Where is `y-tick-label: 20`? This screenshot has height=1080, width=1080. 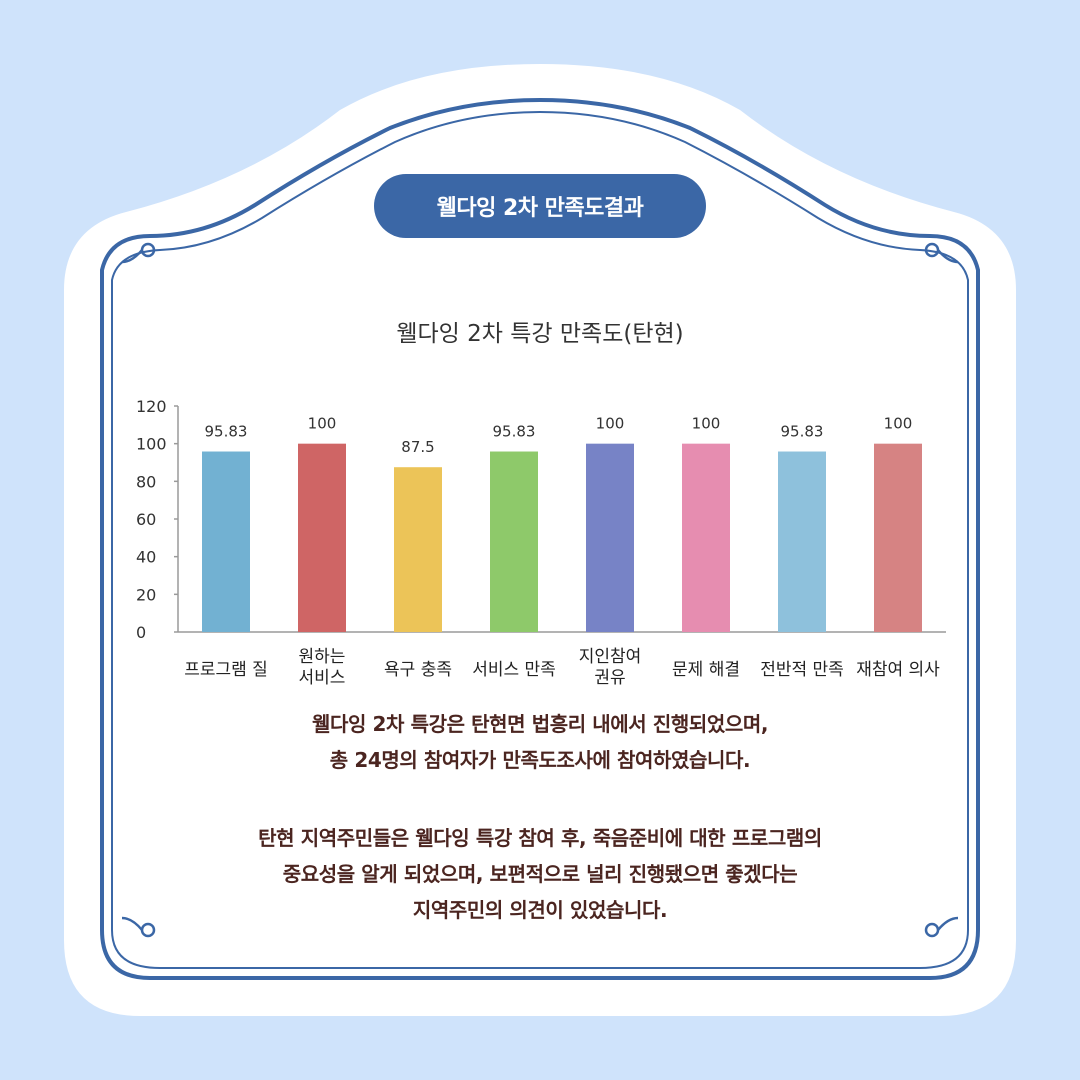 y-tick-label: 20 is located at coordinates (146, 594).